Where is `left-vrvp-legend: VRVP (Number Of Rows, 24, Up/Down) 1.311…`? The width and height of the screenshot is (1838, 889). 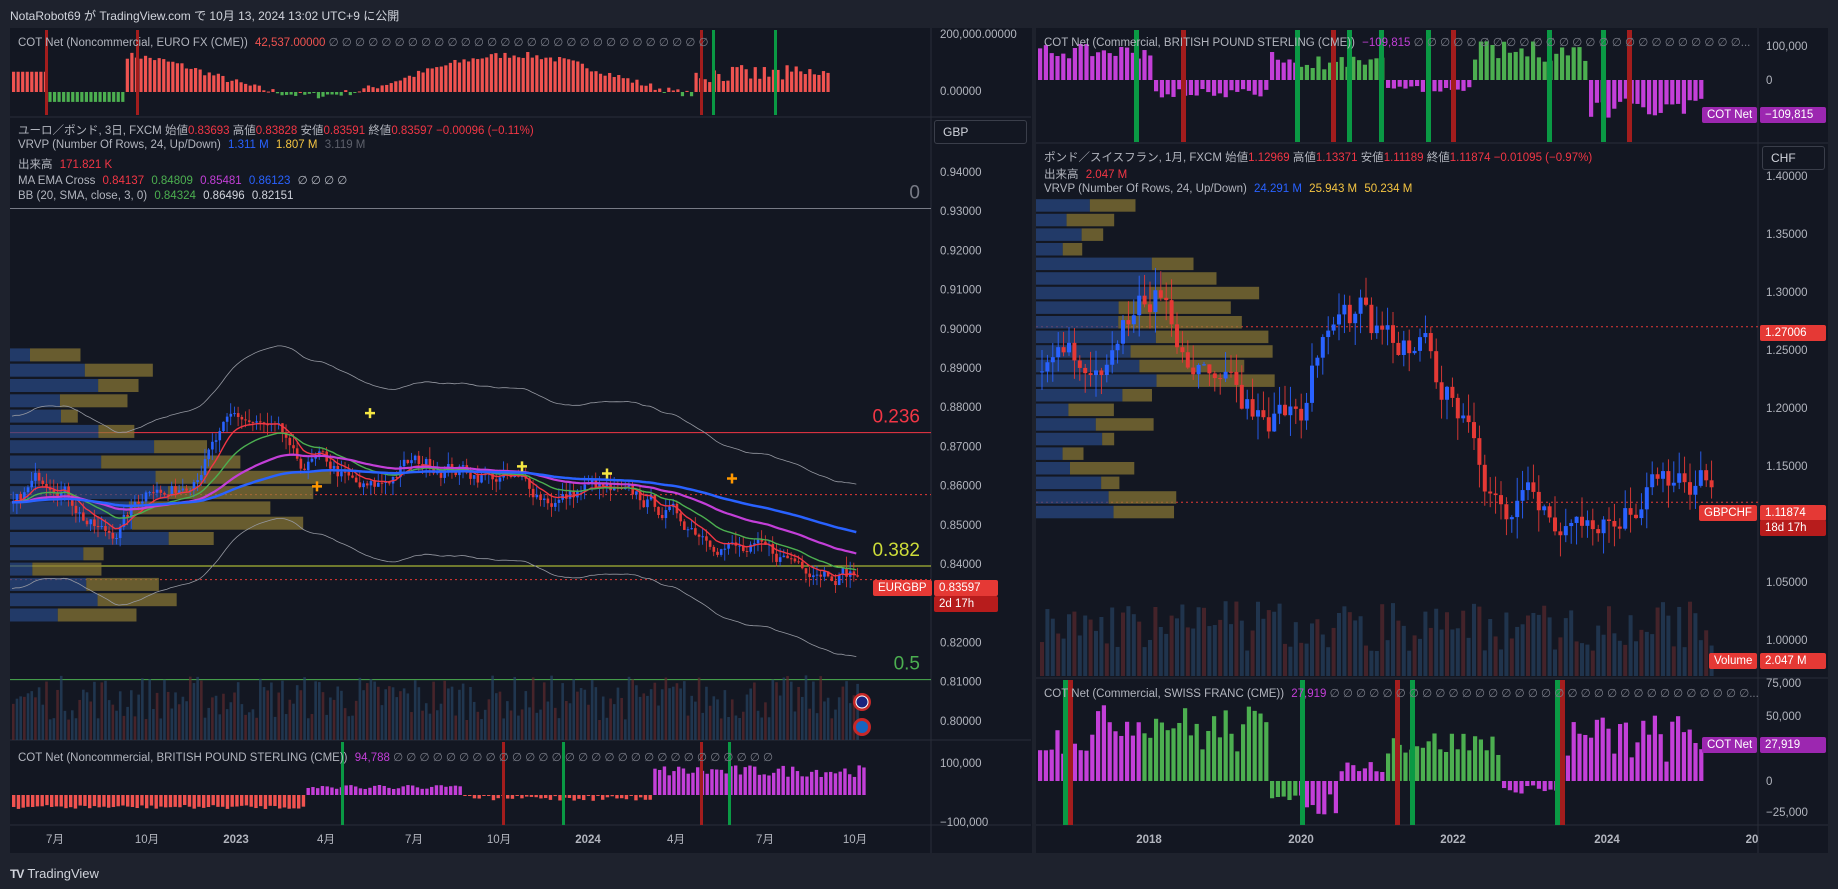 left-vrvp-legend: VRVP (Number Of Rows, 24, Up/Down) 1.311… is located at coordinates (191, 145).